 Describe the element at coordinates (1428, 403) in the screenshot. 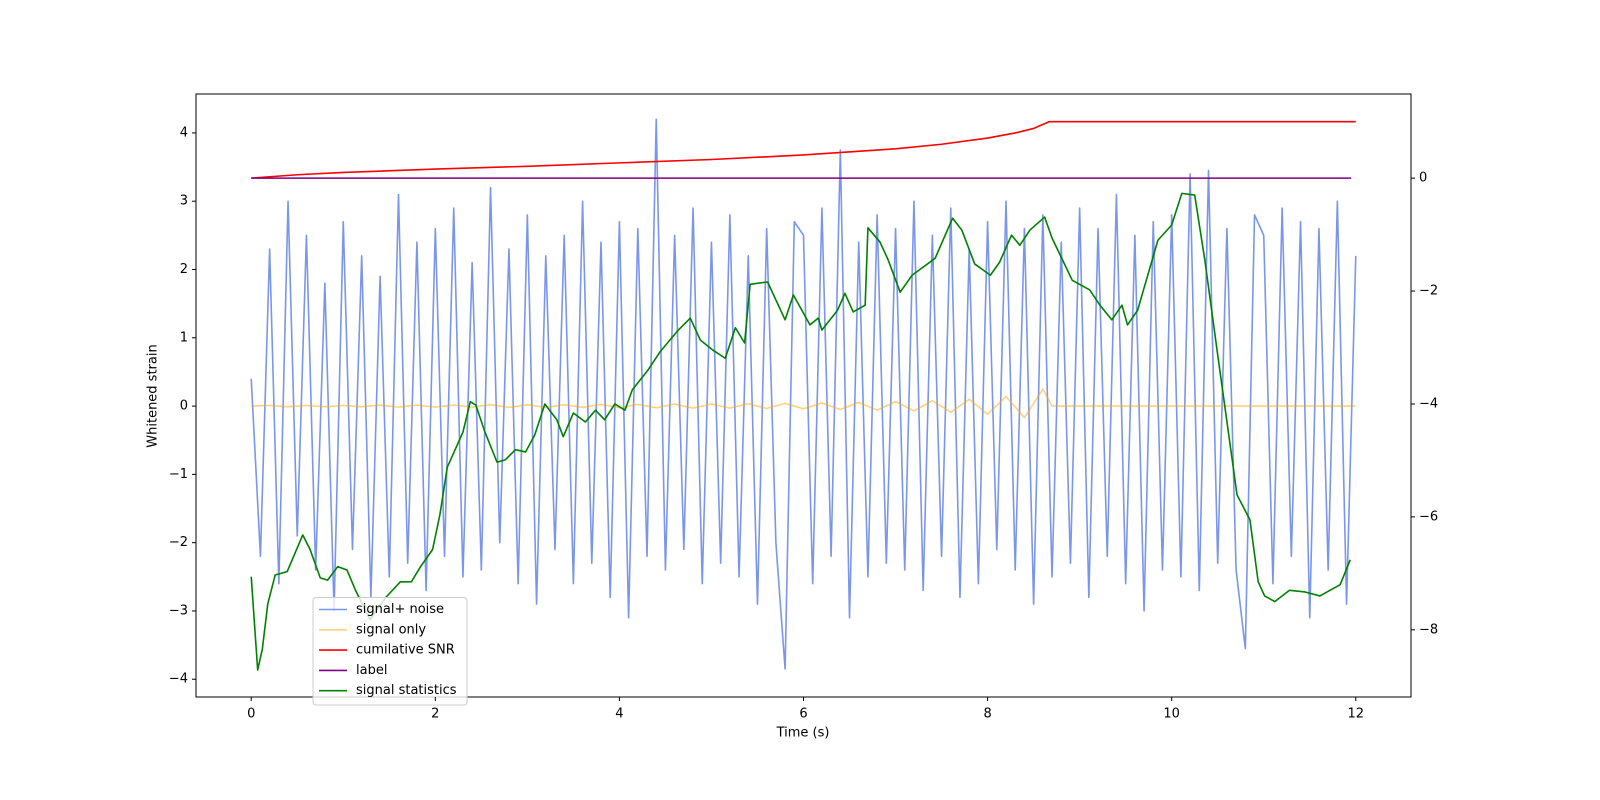

I see `y2-tick-label: −4` at that location.